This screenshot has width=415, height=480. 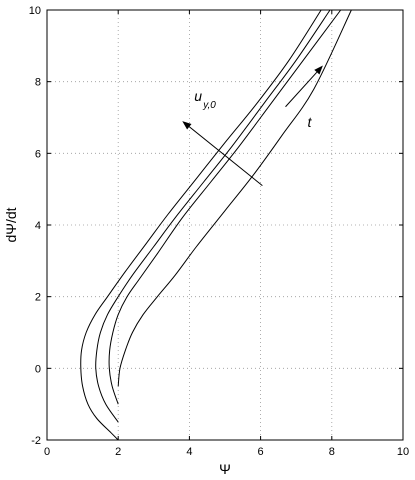 What do you see at coordinates (332, 452) in the screenshot?
I see `x-tick-label: 8` at bounding box center [332, 452].